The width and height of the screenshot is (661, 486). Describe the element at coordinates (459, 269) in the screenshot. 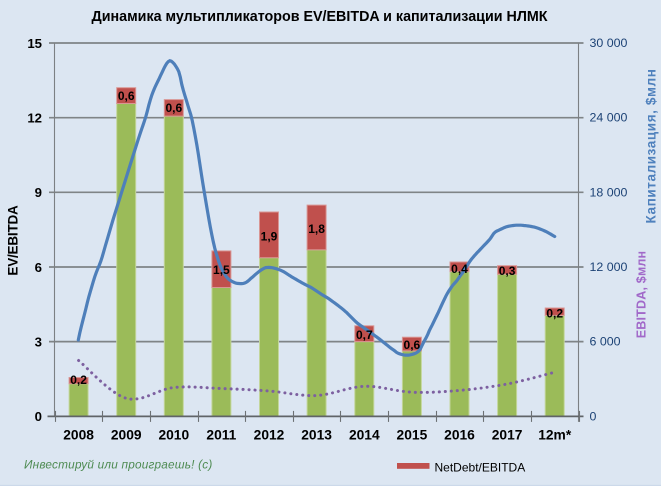

I see `svg-text: 0,4` at that location.